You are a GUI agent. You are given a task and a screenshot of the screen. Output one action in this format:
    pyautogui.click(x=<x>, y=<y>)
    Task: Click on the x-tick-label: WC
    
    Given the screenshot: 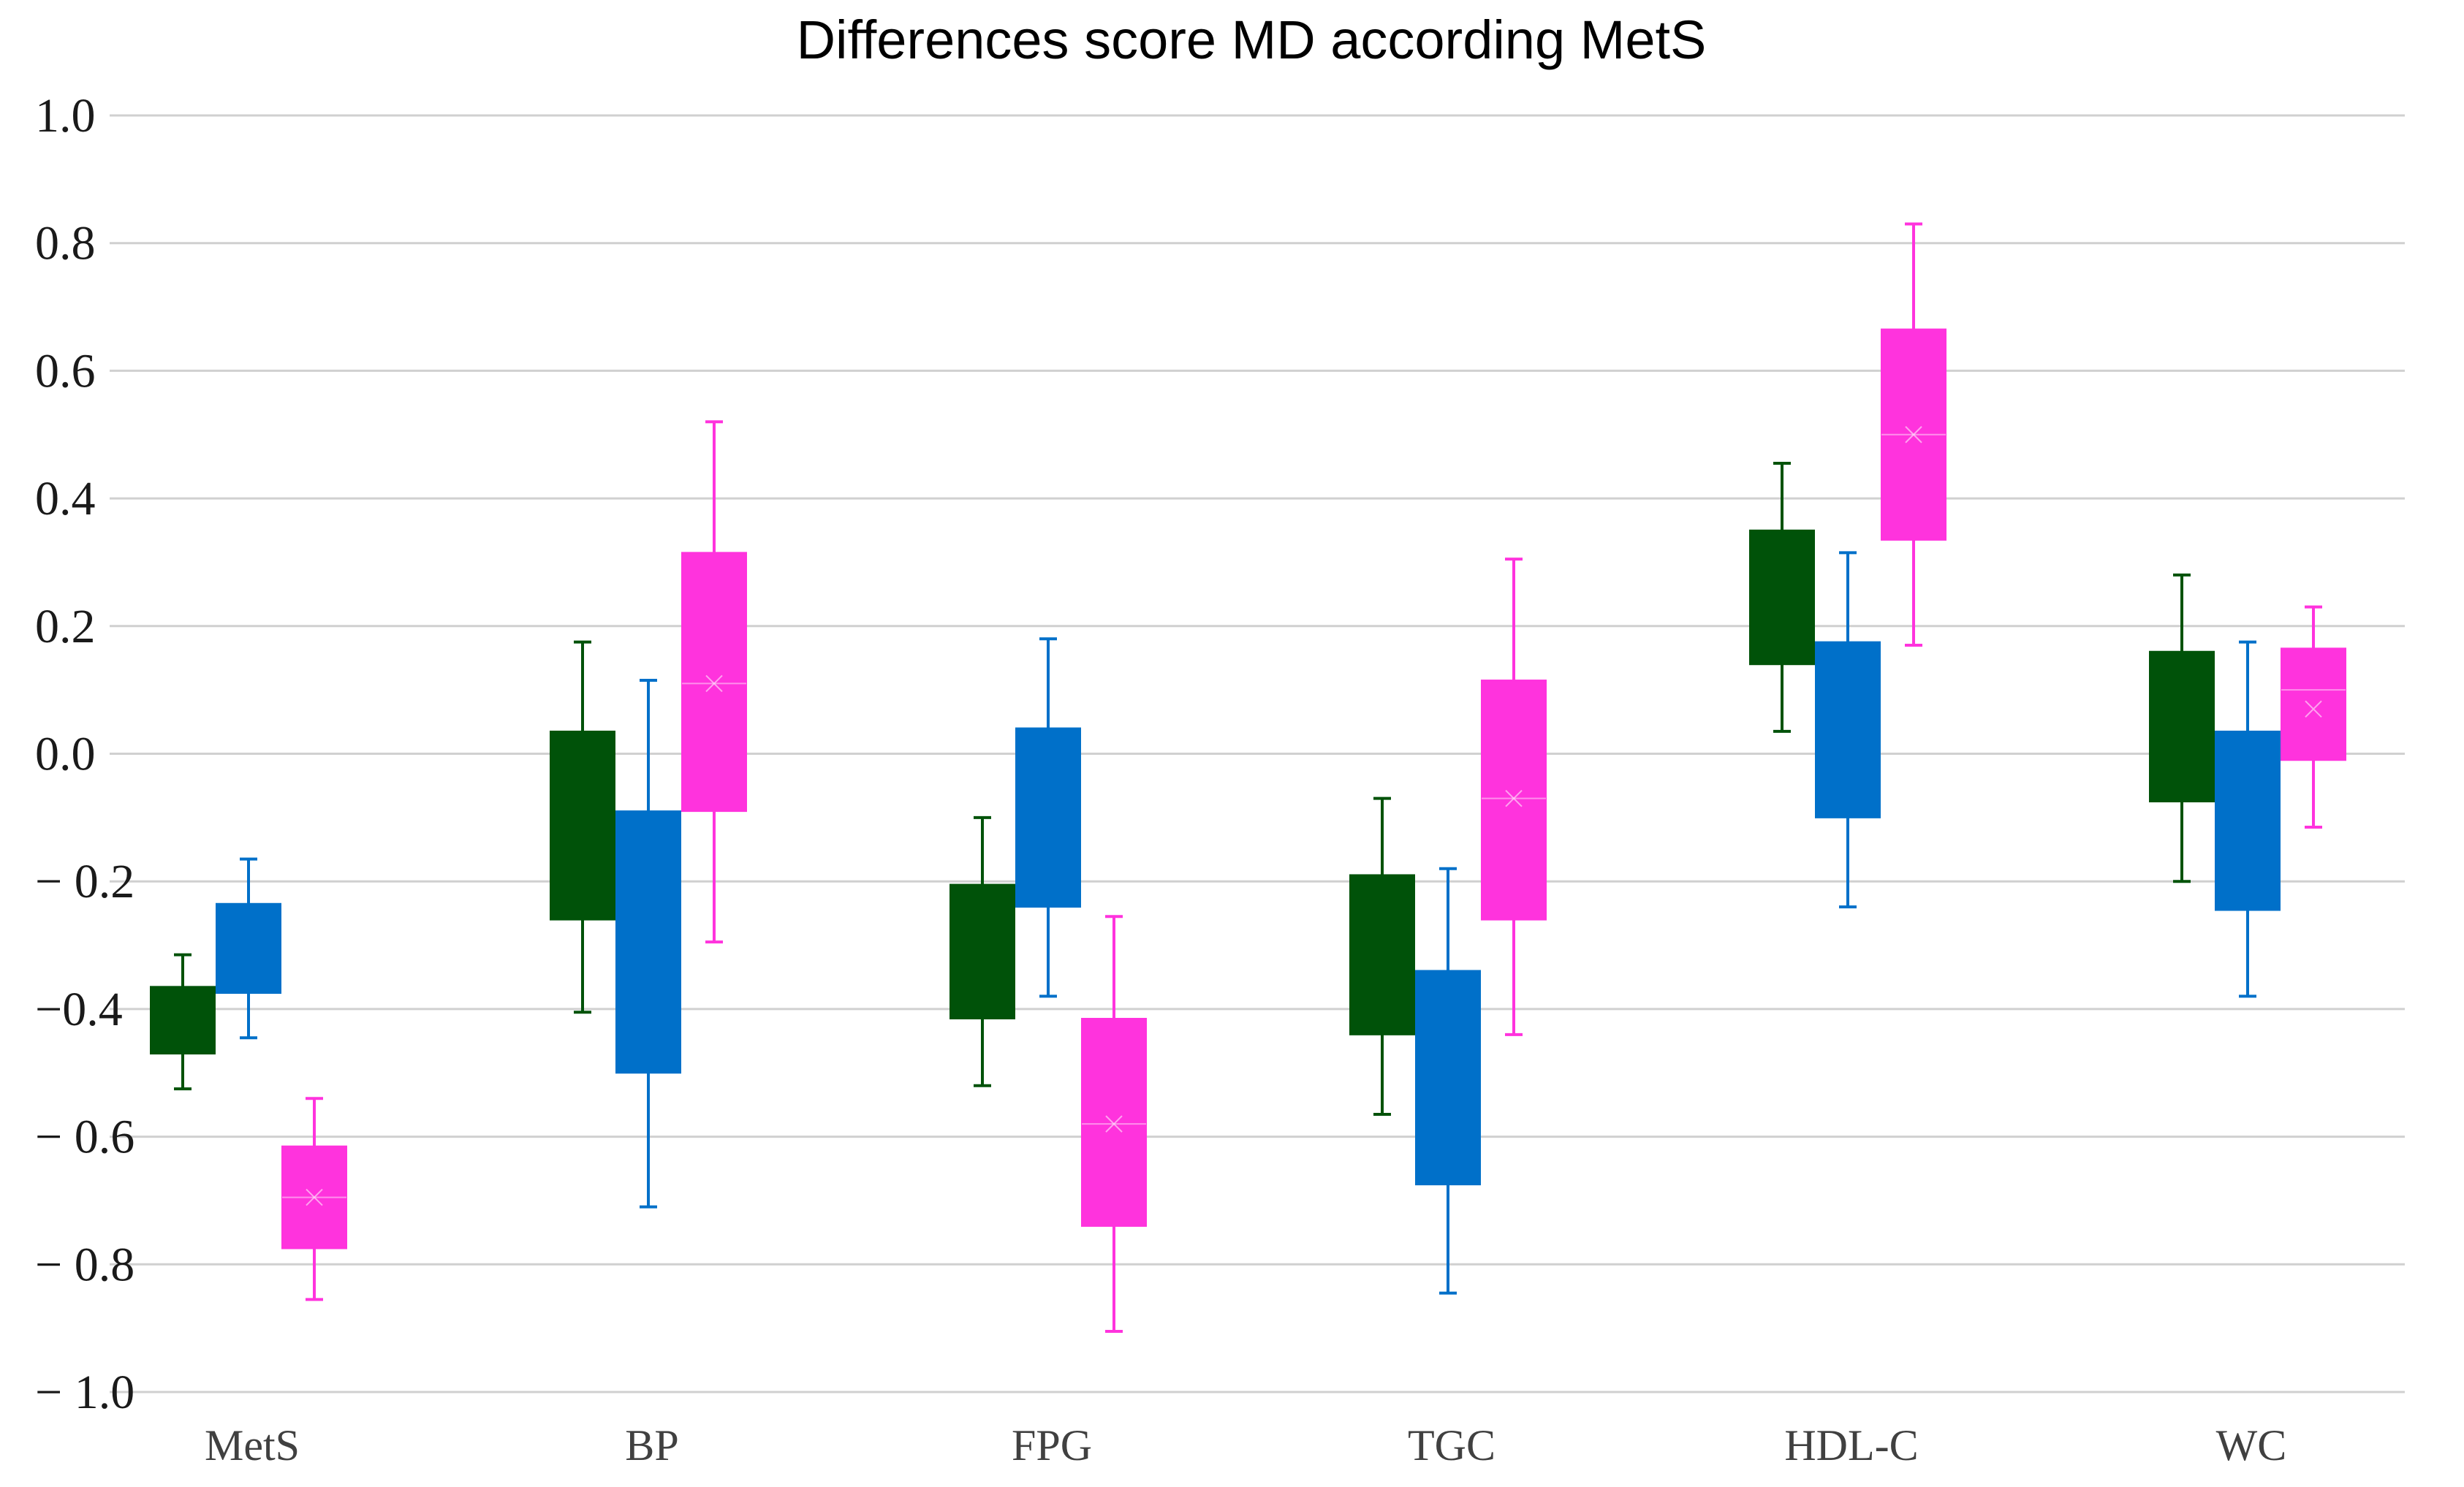 What is the action you would take?
    pyautogui.click(x=2251, y=1445)
    